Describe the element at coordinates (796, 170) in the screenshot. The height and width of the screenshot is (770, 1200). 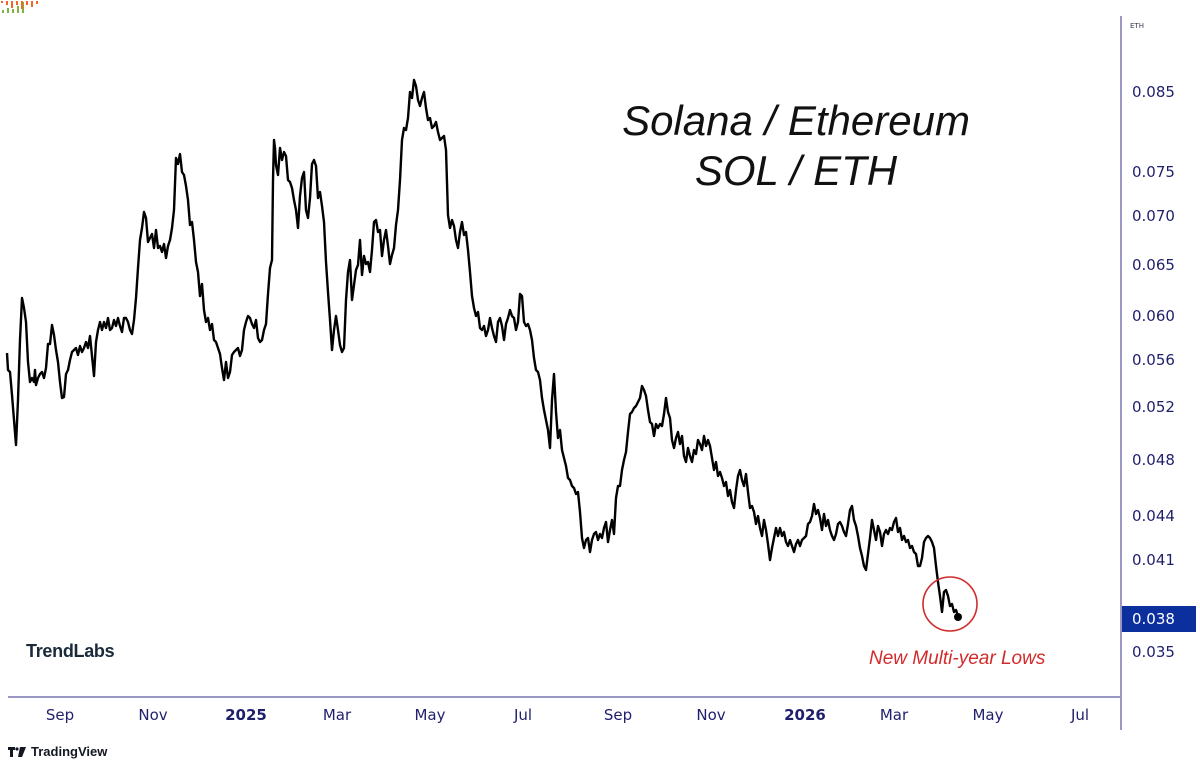
I see `chart-title-line-2: SOL / ETH` at that location.